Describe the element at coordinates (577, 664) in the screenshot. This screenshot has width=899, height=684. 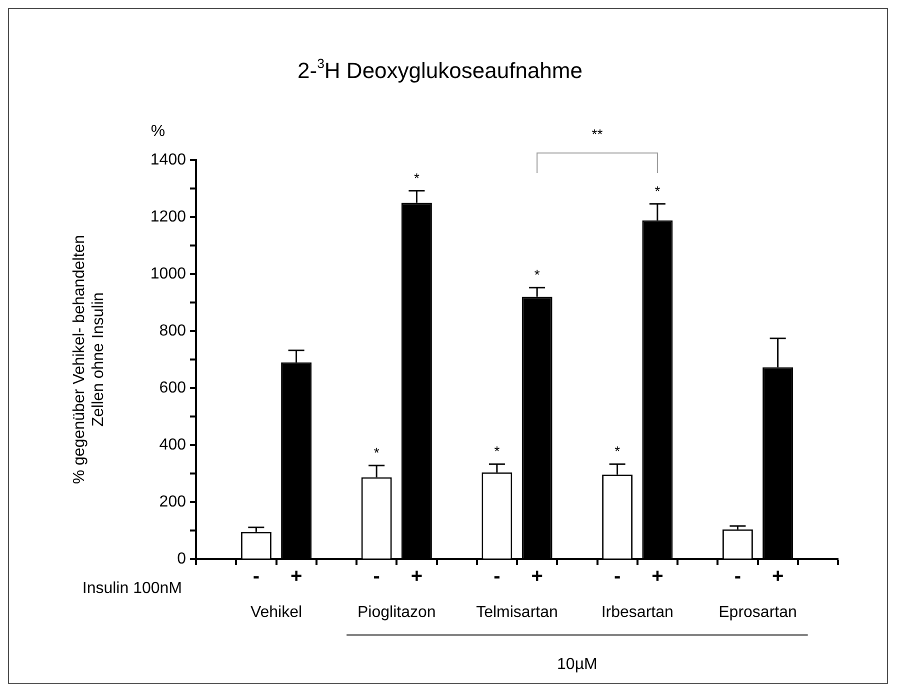
I see `text: 10µM` at that location.